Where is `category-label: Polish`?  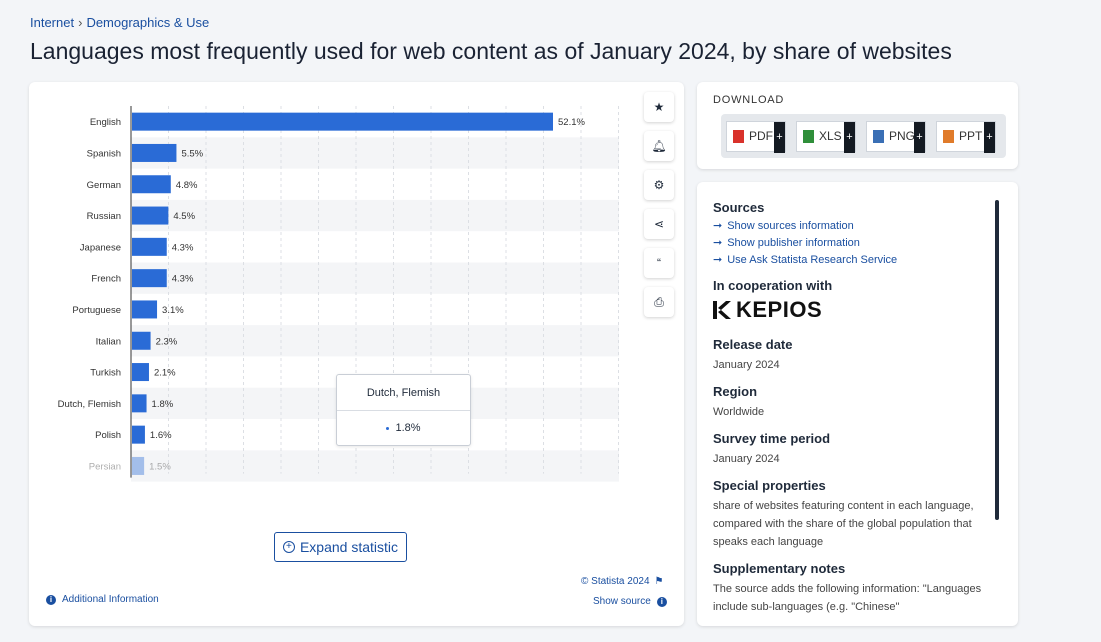
category-label: Polish is located at coordinates (108, 435).